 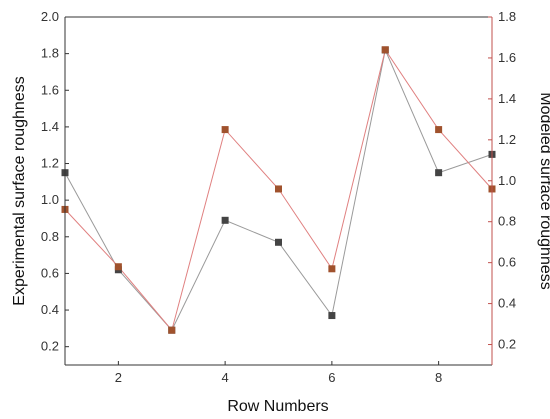 What do you see at coordinates (438, 377) in the screenshot?
I see `x-tick-label-3: 8` at bounding box center [438, 377].